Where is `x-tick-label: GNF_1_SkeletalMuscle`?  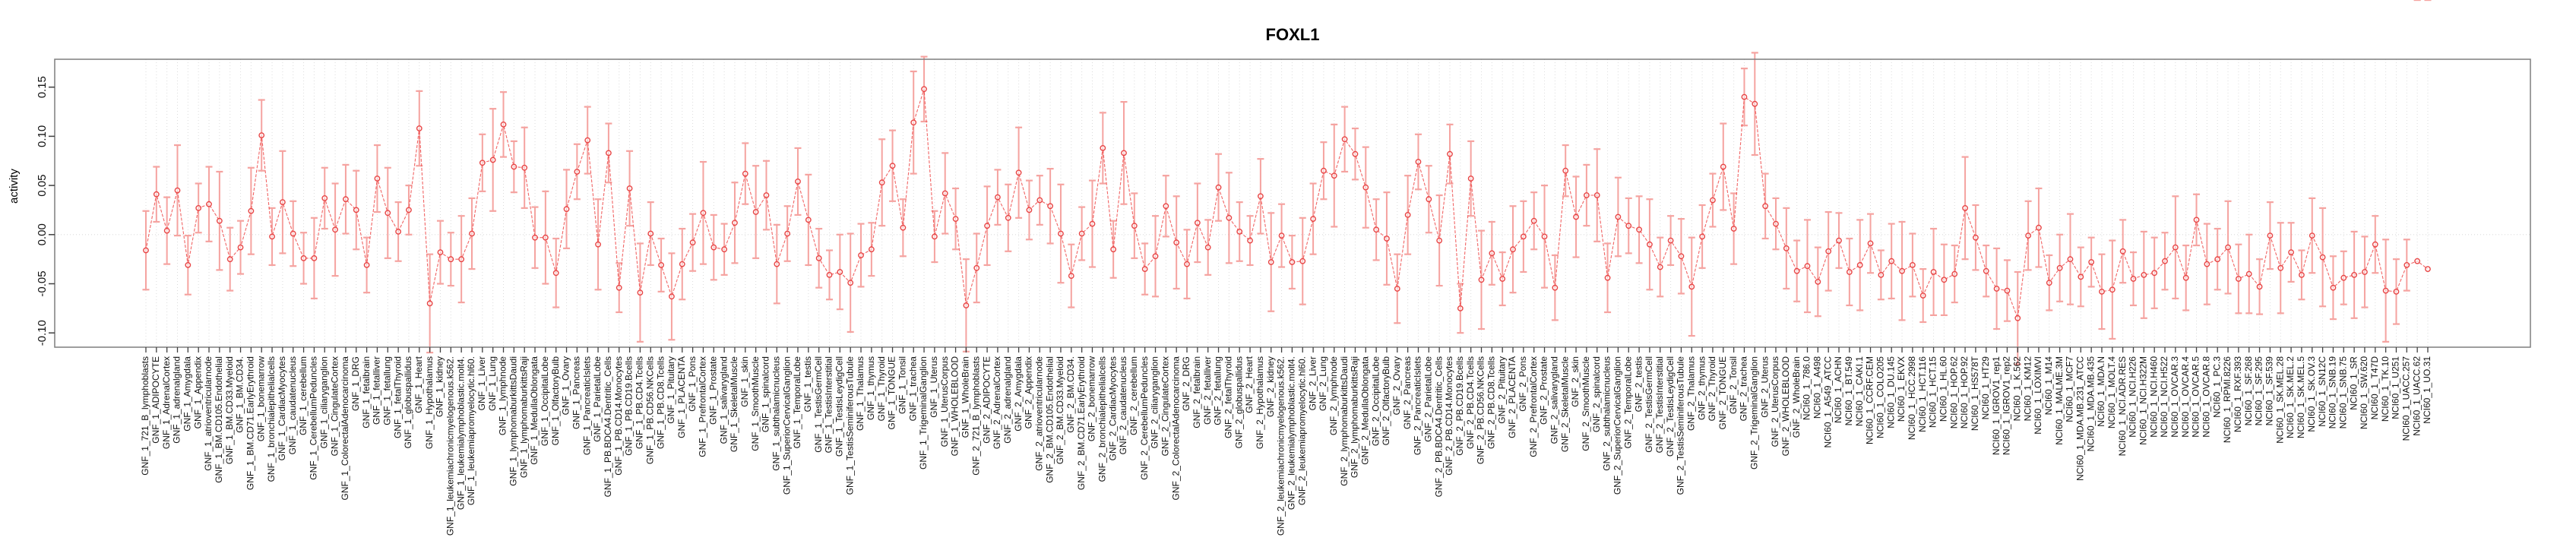 x-tick-label: GNF_1_SkeletalMuscle is located at coordinates (734, 404).